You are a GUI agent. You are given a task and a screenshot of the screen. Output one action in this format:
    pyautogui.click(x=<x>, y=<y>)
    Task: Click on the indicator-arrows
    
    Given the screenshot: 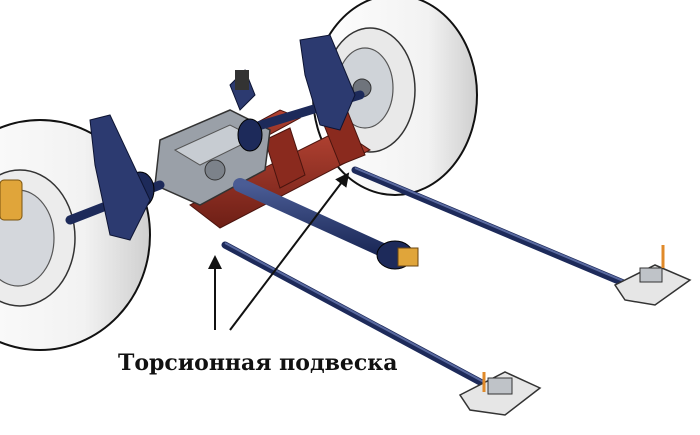 What is the action you would take?
    pyautogui.click(x=279, y=251)
    